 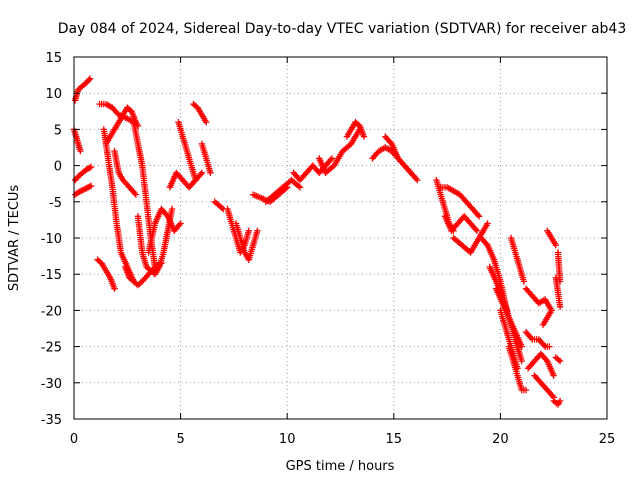 I want to click on y-tick-label: 15, so click(x=53, y=58).